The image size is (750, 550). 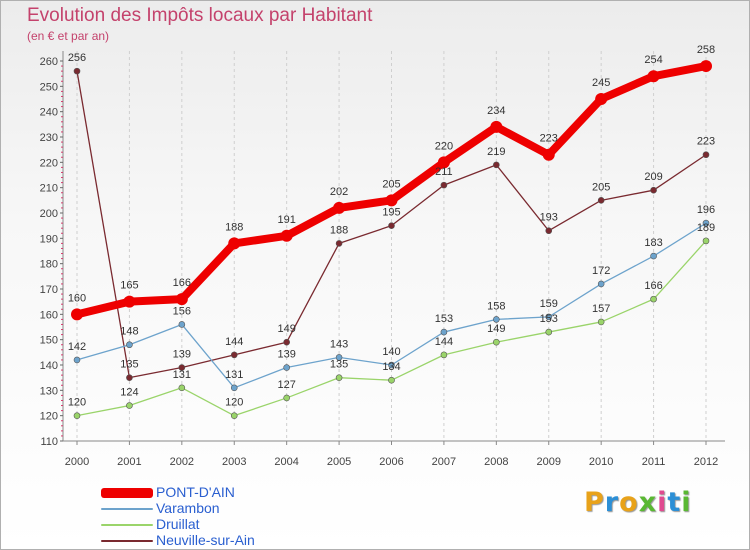 I want to click on y-tick-label: 220, so click(x=49, y=163).